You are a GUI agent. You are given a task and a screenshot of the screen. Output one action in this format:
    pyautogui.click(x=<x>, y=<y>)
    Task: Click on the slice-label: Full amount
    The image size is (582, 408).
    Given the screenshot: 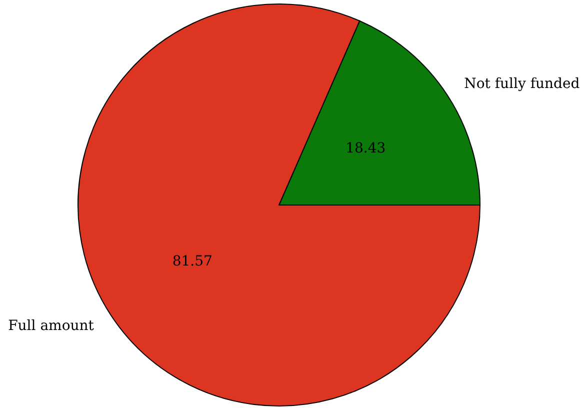 What is the action you would take?
    pyautogui.click(x=51, y=326)
    